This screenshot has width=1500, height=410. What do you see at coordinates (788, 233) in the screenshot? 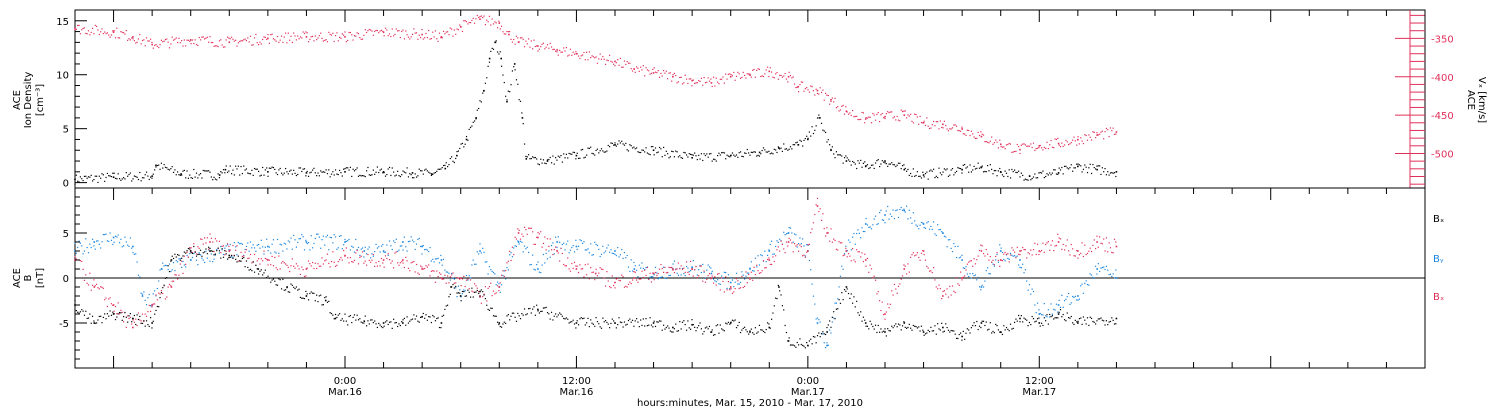
I see `by-point` at bounding box center [788, 233].